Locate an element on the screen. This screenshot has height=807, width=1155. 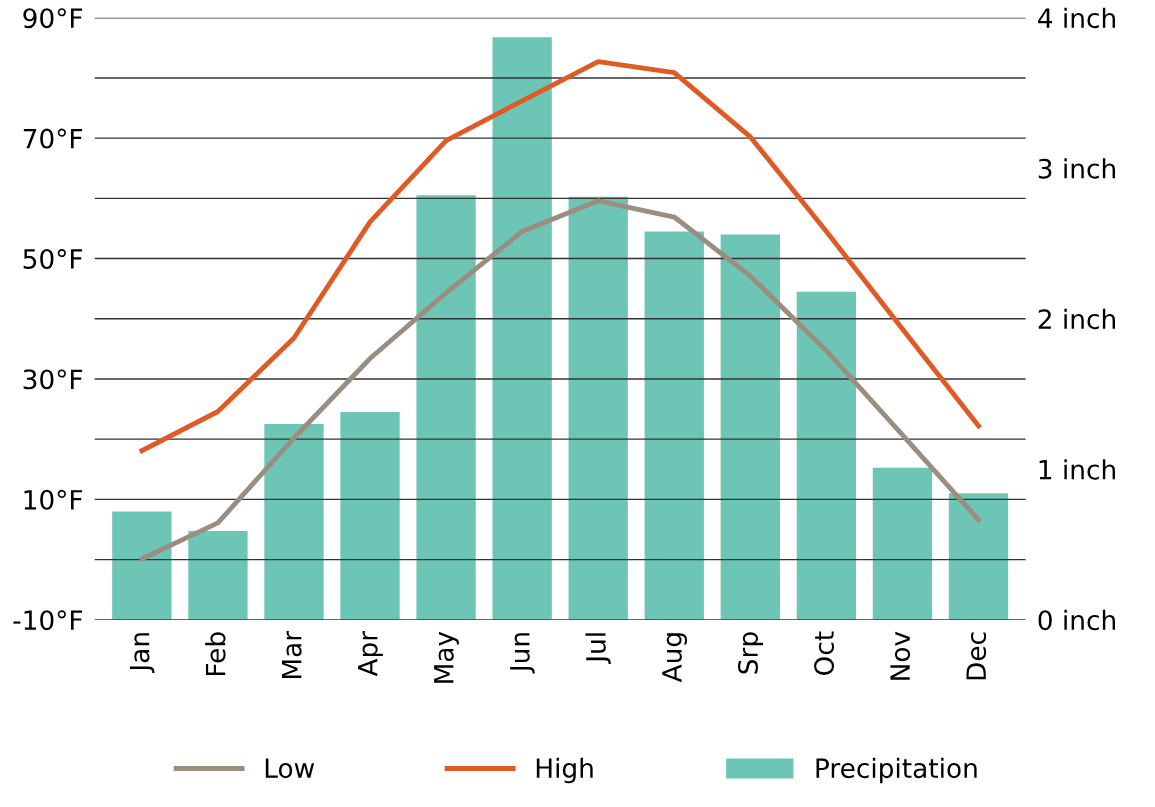
y-tick-label: 30°F is located at coordinates (53, 379).